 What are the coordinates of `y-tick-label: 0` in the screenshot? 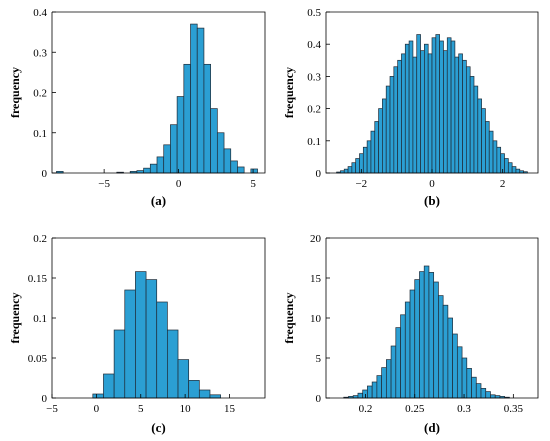 It's located at (45, 399).